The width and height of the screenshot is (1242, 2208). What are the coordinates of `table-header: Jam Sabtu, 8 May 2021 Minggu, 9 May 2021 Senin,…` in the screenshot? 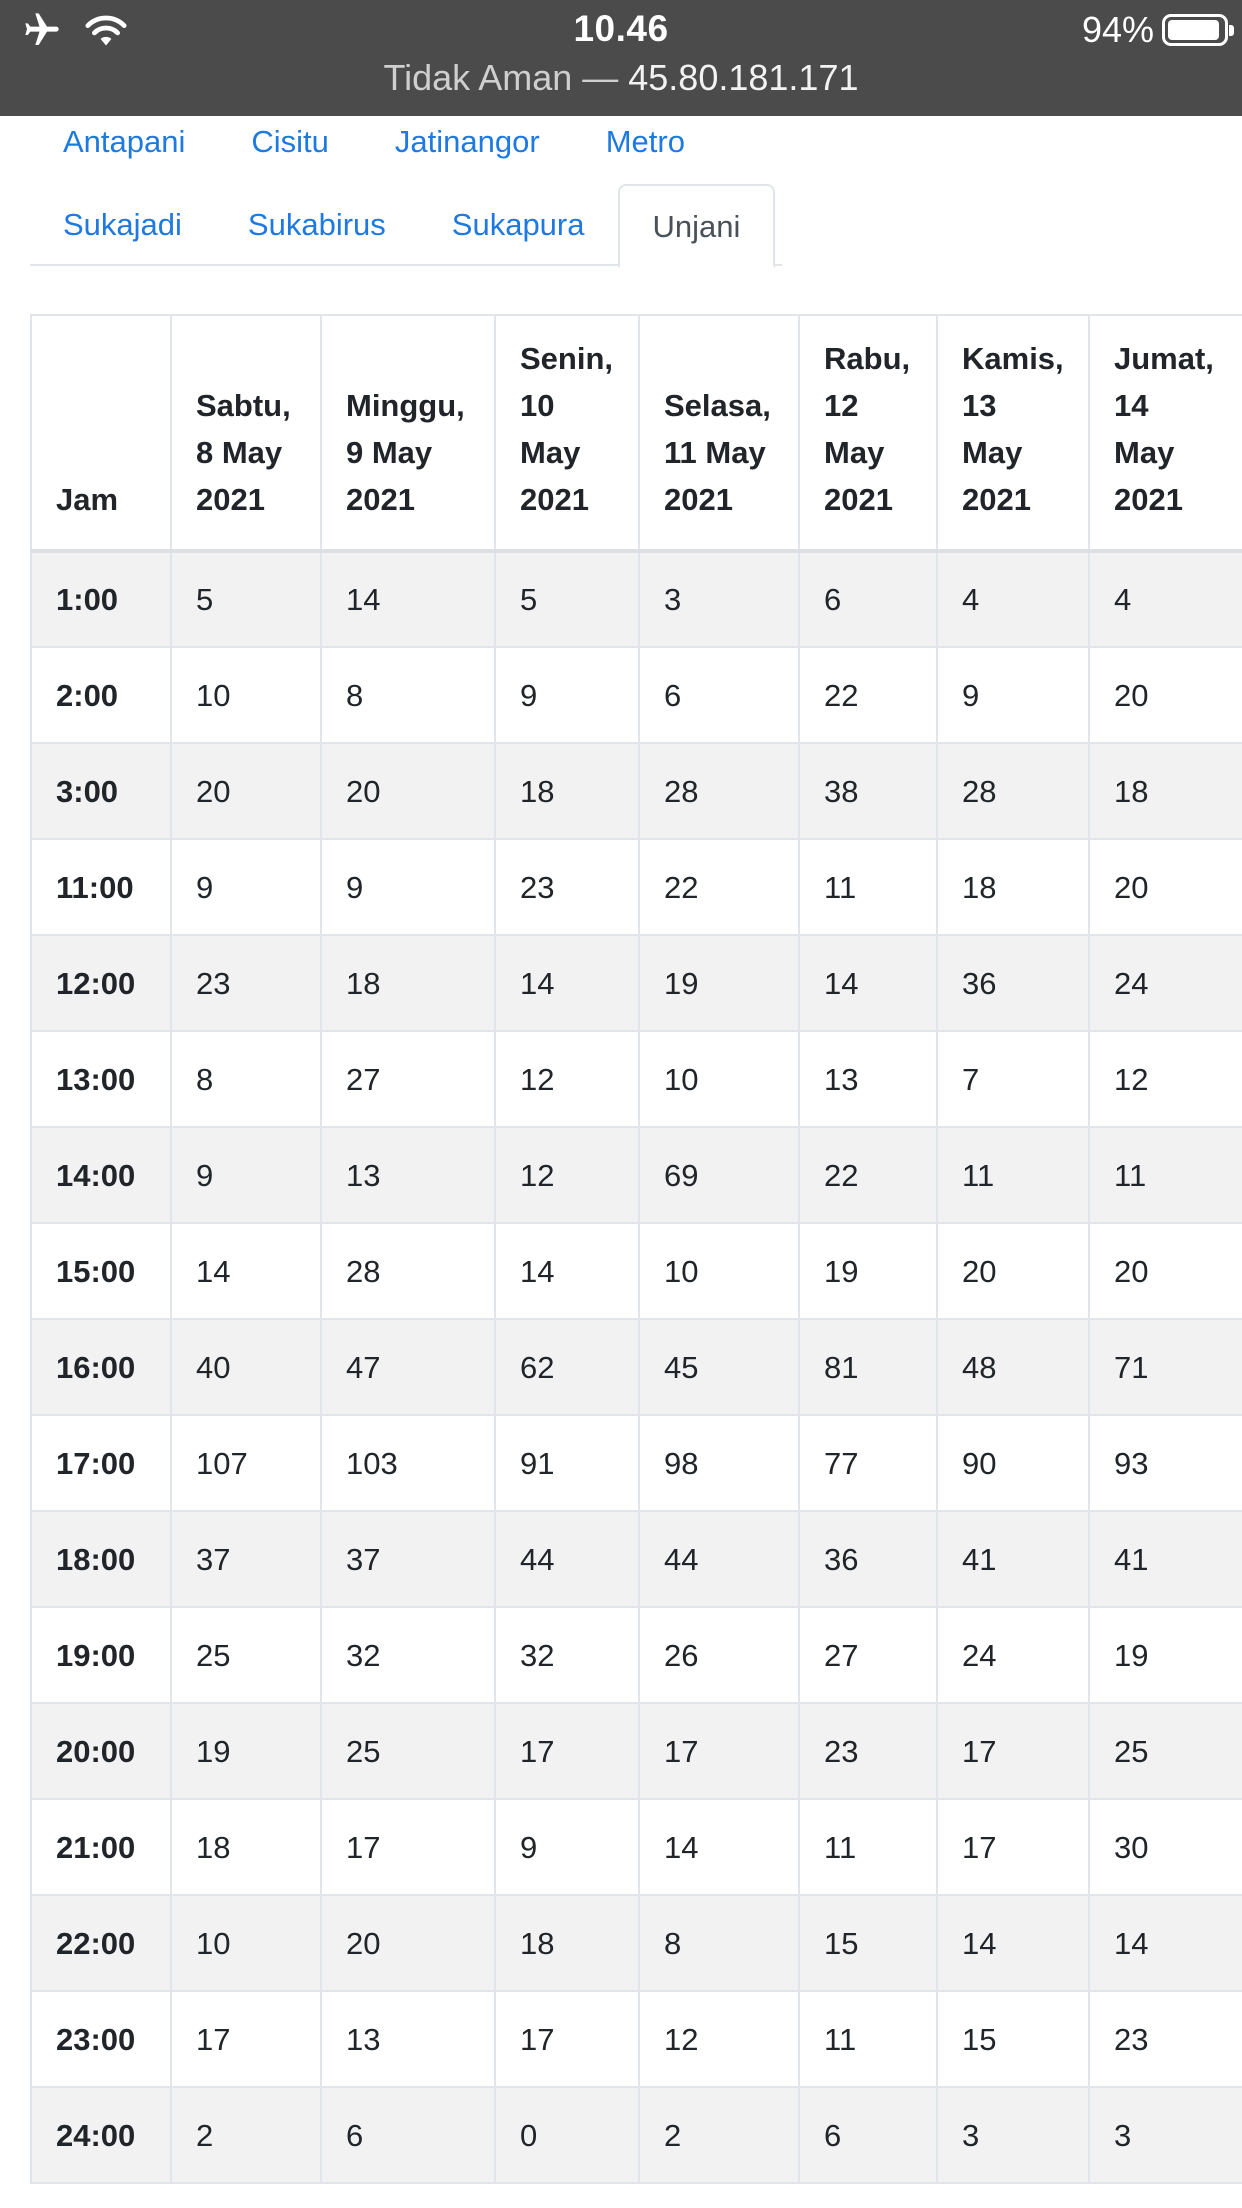 It's located at (636, 433).